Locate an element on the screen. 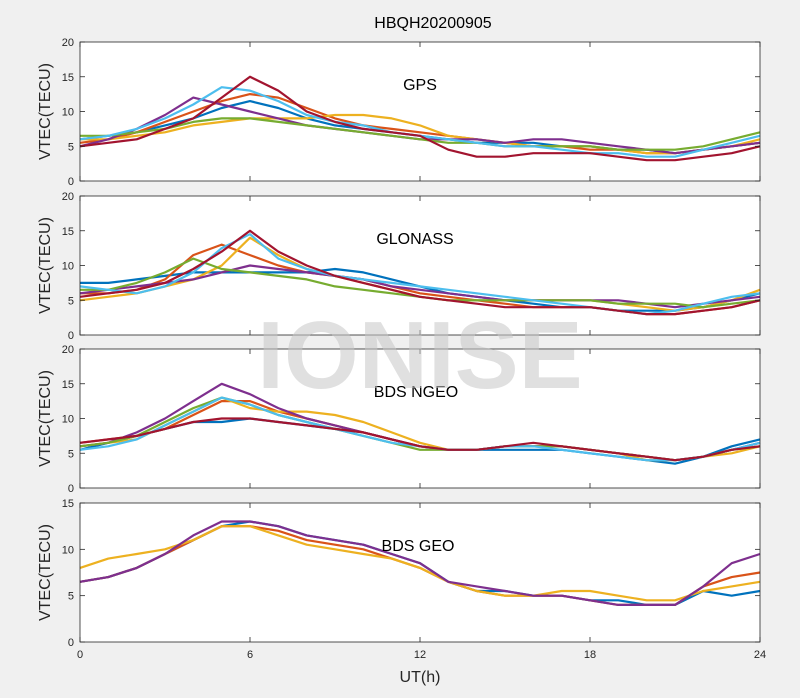 Image resolution: width=800 pixels, height=698 pixels. x-tick-label: 0 is located at coordinates (80, 655).